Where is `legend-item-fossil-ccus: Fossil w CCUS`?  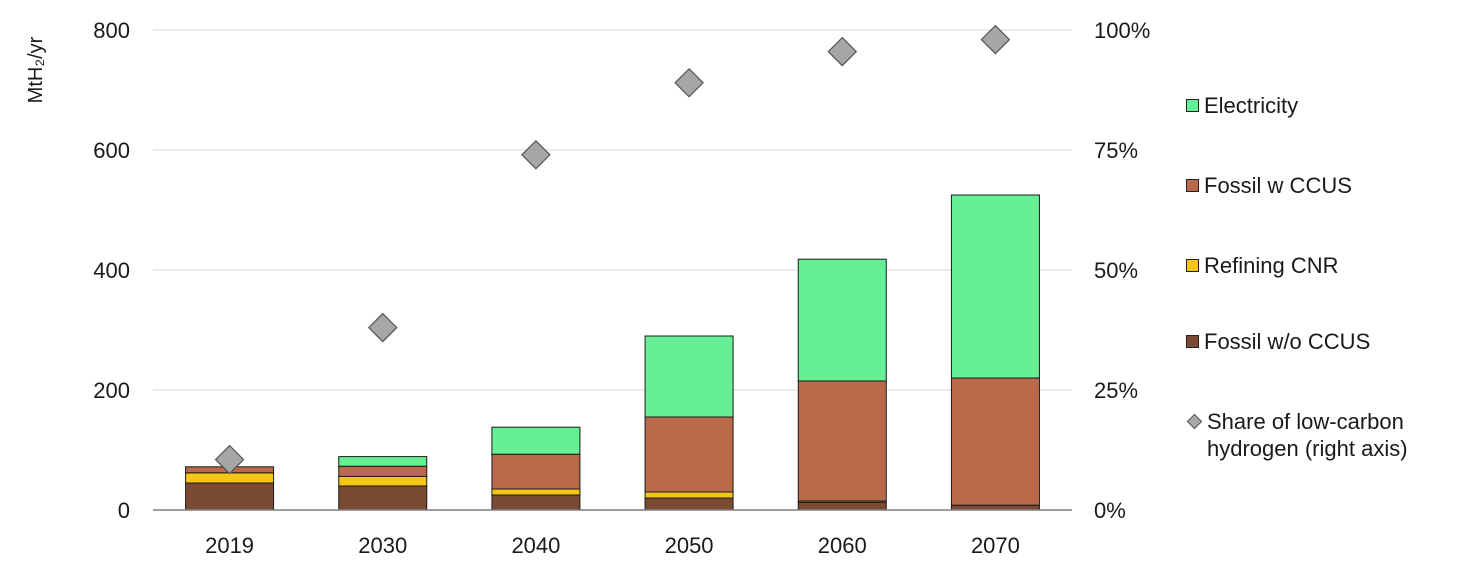
legend-item-fossil-ccus: Fossil w CCUS is located at coordinates (1269, 185).